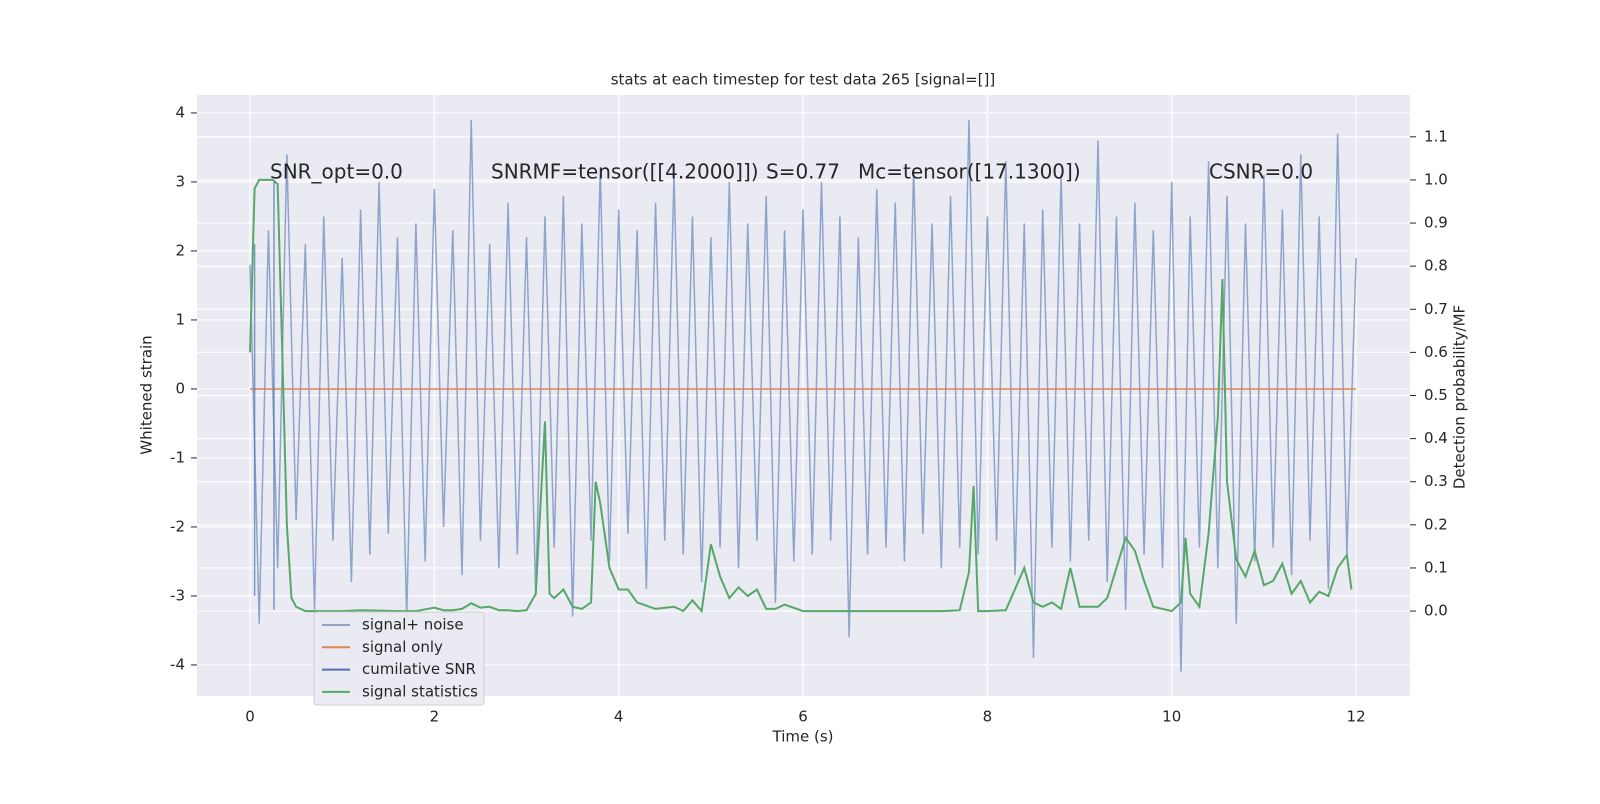 Image resolution: width=1600 pixels, height=804 pixels. I want to click on annotation: Mc=tensor([17.1300]), so click(969, 172).